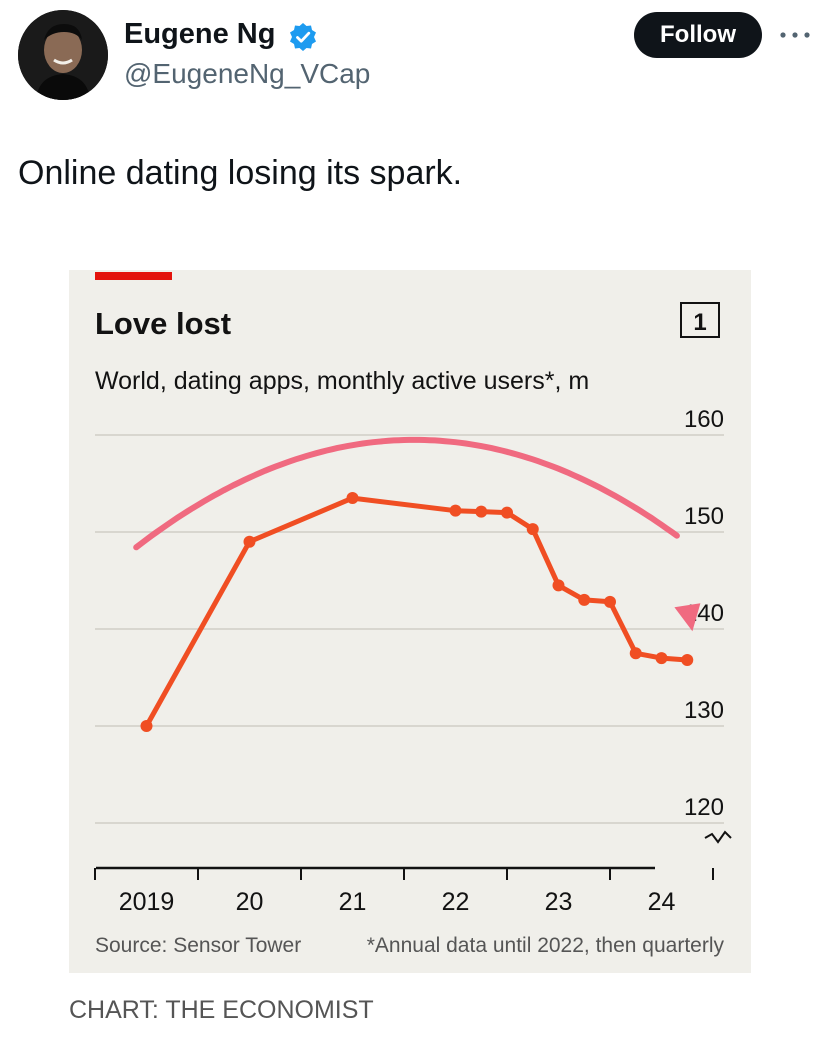  Describe the element at coordinates (200, 34) in the screenshot. I see `author-display-name: Eugene Ng` at that location.